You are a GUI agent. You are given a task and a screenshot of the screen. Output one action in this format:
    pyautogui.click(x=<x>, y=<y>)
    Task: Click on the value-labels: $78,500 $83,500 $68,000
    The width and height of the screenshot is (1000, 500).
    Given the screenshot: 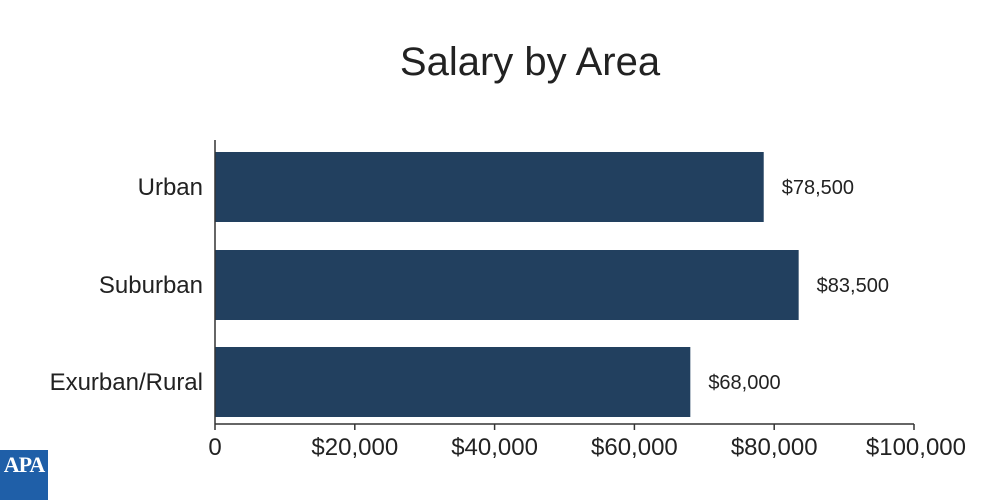 What is the action you would take?
    pyautogui.click(x=798, y=285)
    